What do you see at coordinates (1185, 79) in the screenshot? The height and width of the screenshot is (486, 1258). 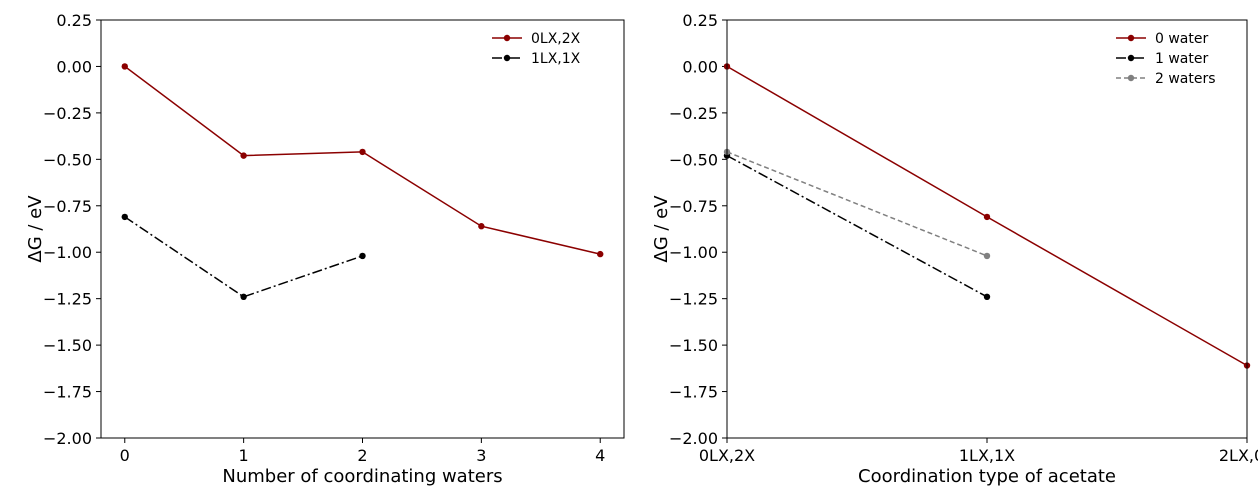 I see `legend-label: 2 waters` at bounding box center [1185, 79].